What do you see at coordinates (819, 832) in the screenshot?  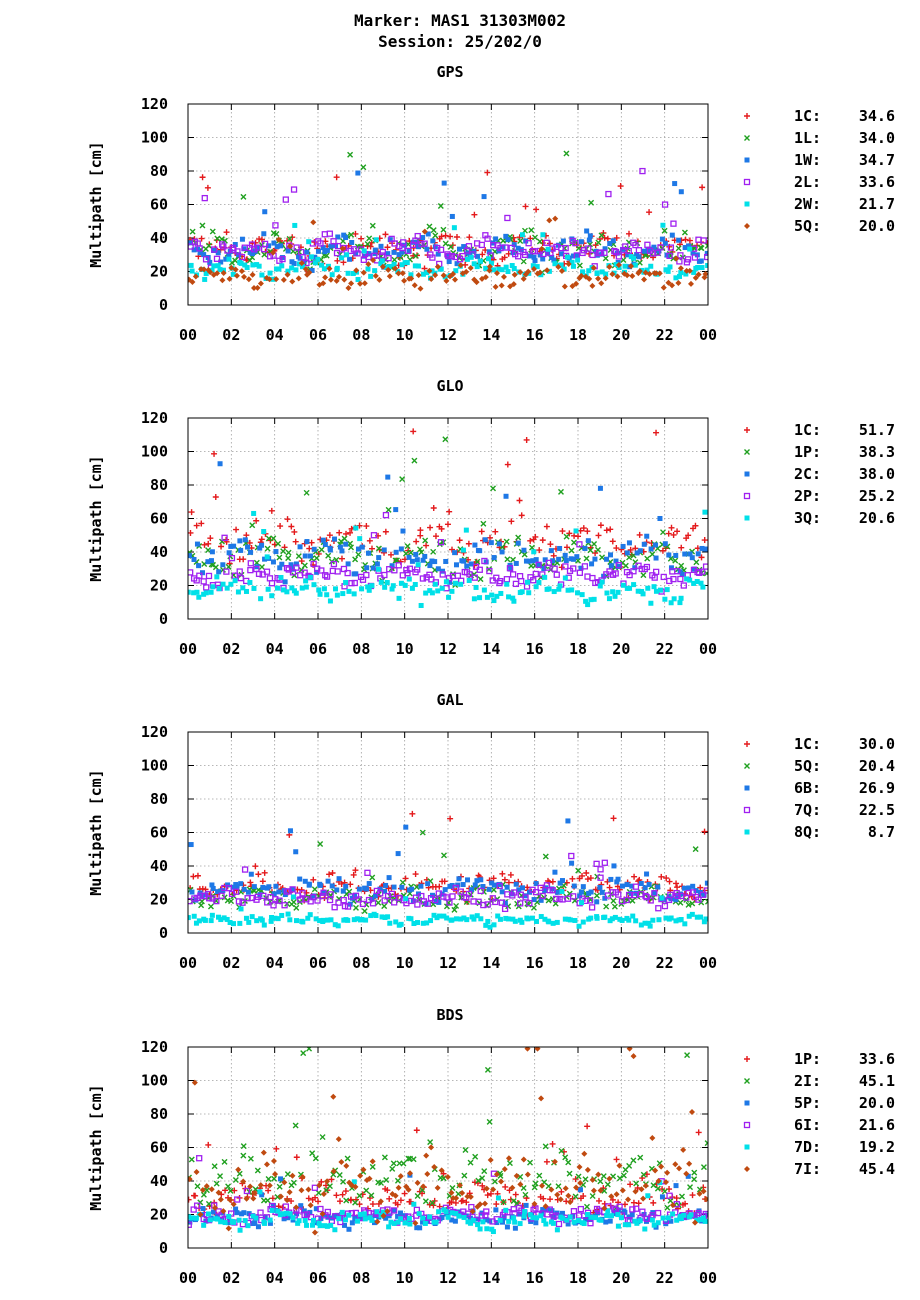 I see `legend-entry-8Q: 8Q: 8.7` at bounding box center [819, 832].